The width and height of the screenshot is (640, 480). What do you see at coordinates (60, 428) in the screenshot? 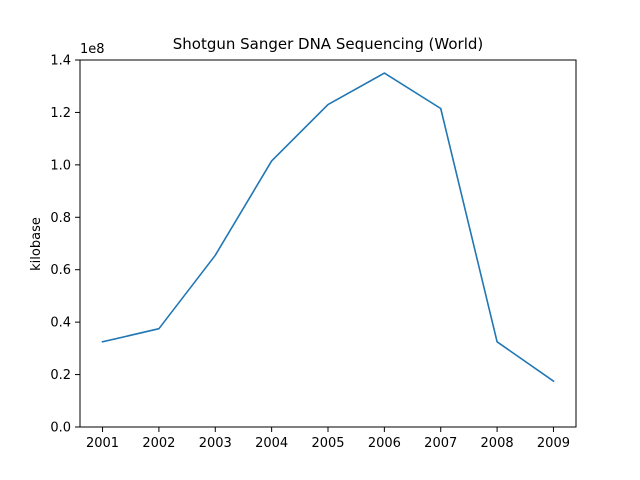
I see `y-tick-label: 0.0` at bounding box center [60, 428].